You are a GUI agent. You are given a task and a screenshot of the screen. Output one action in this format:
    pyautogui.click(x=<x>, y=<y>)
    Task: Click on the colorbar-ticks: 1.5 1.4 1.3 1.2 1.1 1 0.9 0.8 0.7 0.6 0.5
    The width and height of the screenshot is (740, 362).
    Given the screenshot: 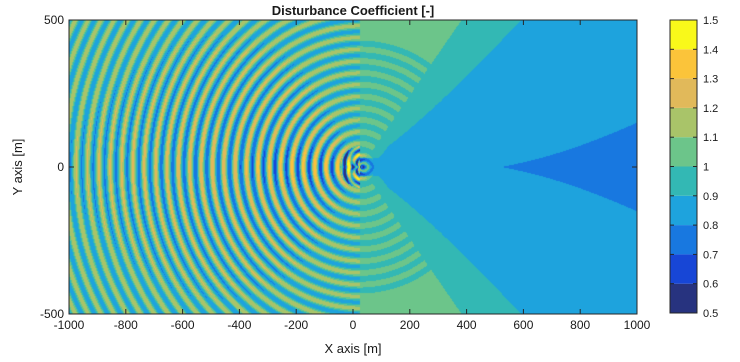 What is the action you would take?
    pyautogui.click(x=694, y=167)
    